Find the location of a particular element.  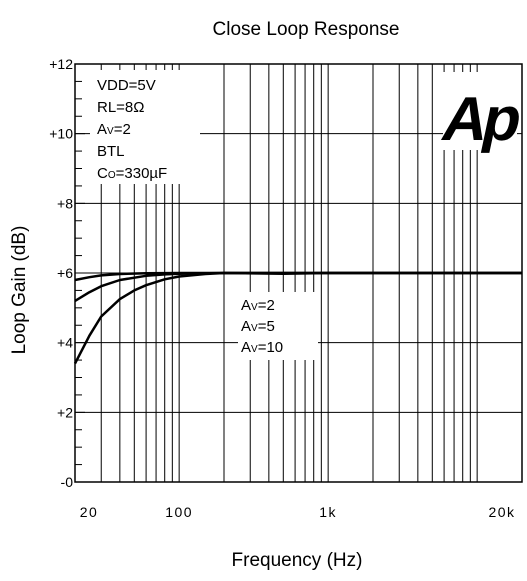

y-ticks: -0 +2 +4 +6 +8 +10 +12 is located at coordinates (67, 273).